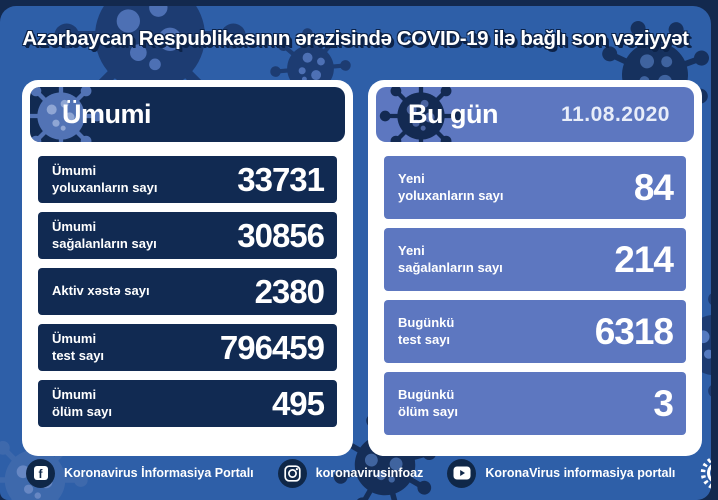 This screenshot has width=718, height=500. I want to click on stat-label: Ümumi ölüm sayı, so click(82, 404).